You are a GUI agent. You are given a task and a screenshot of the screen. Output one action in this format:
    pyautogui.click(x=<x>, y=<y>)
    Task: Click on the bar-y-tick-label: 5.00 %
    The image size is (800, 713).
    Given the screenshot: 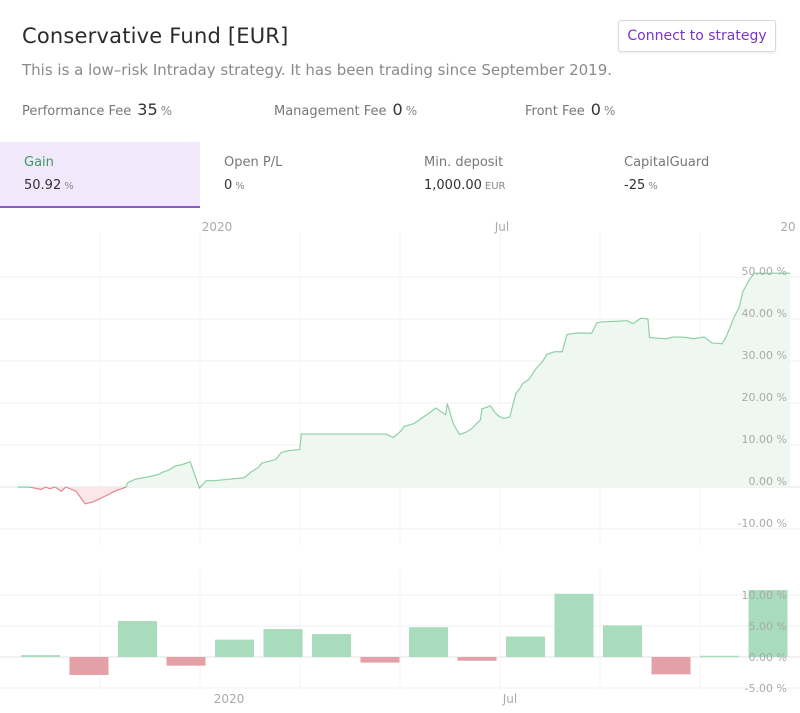 What is the action you would take?
    pyautogui.click(x=768, y=626)
    